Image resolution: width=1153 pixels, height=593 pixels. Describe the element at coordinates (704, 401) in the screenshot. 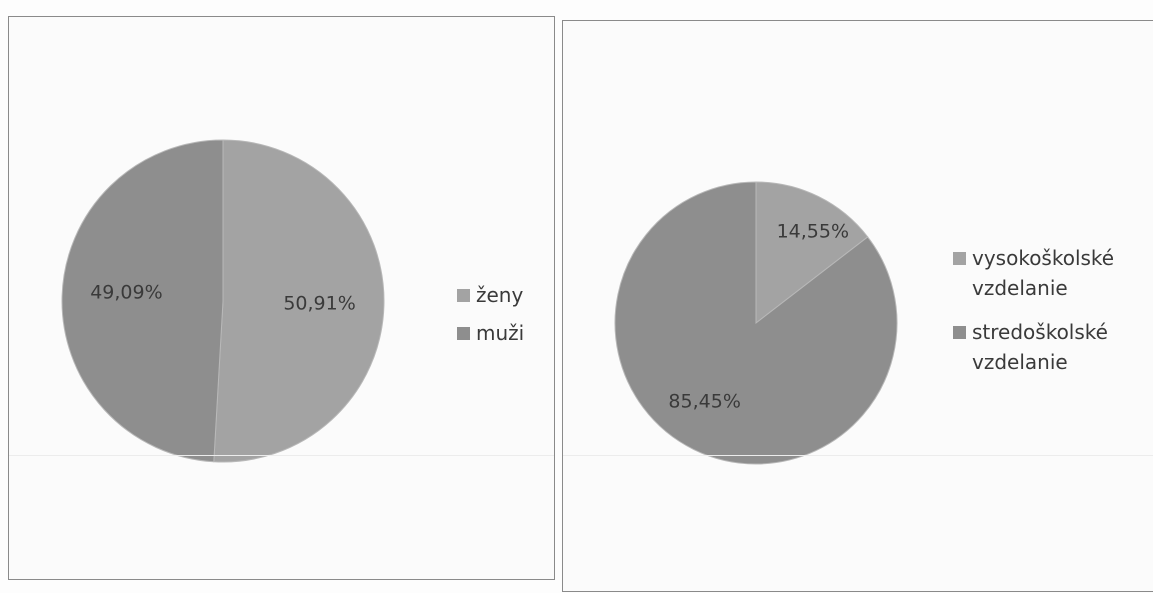

I see `pie-data-label-1: 85,45%` at that location.